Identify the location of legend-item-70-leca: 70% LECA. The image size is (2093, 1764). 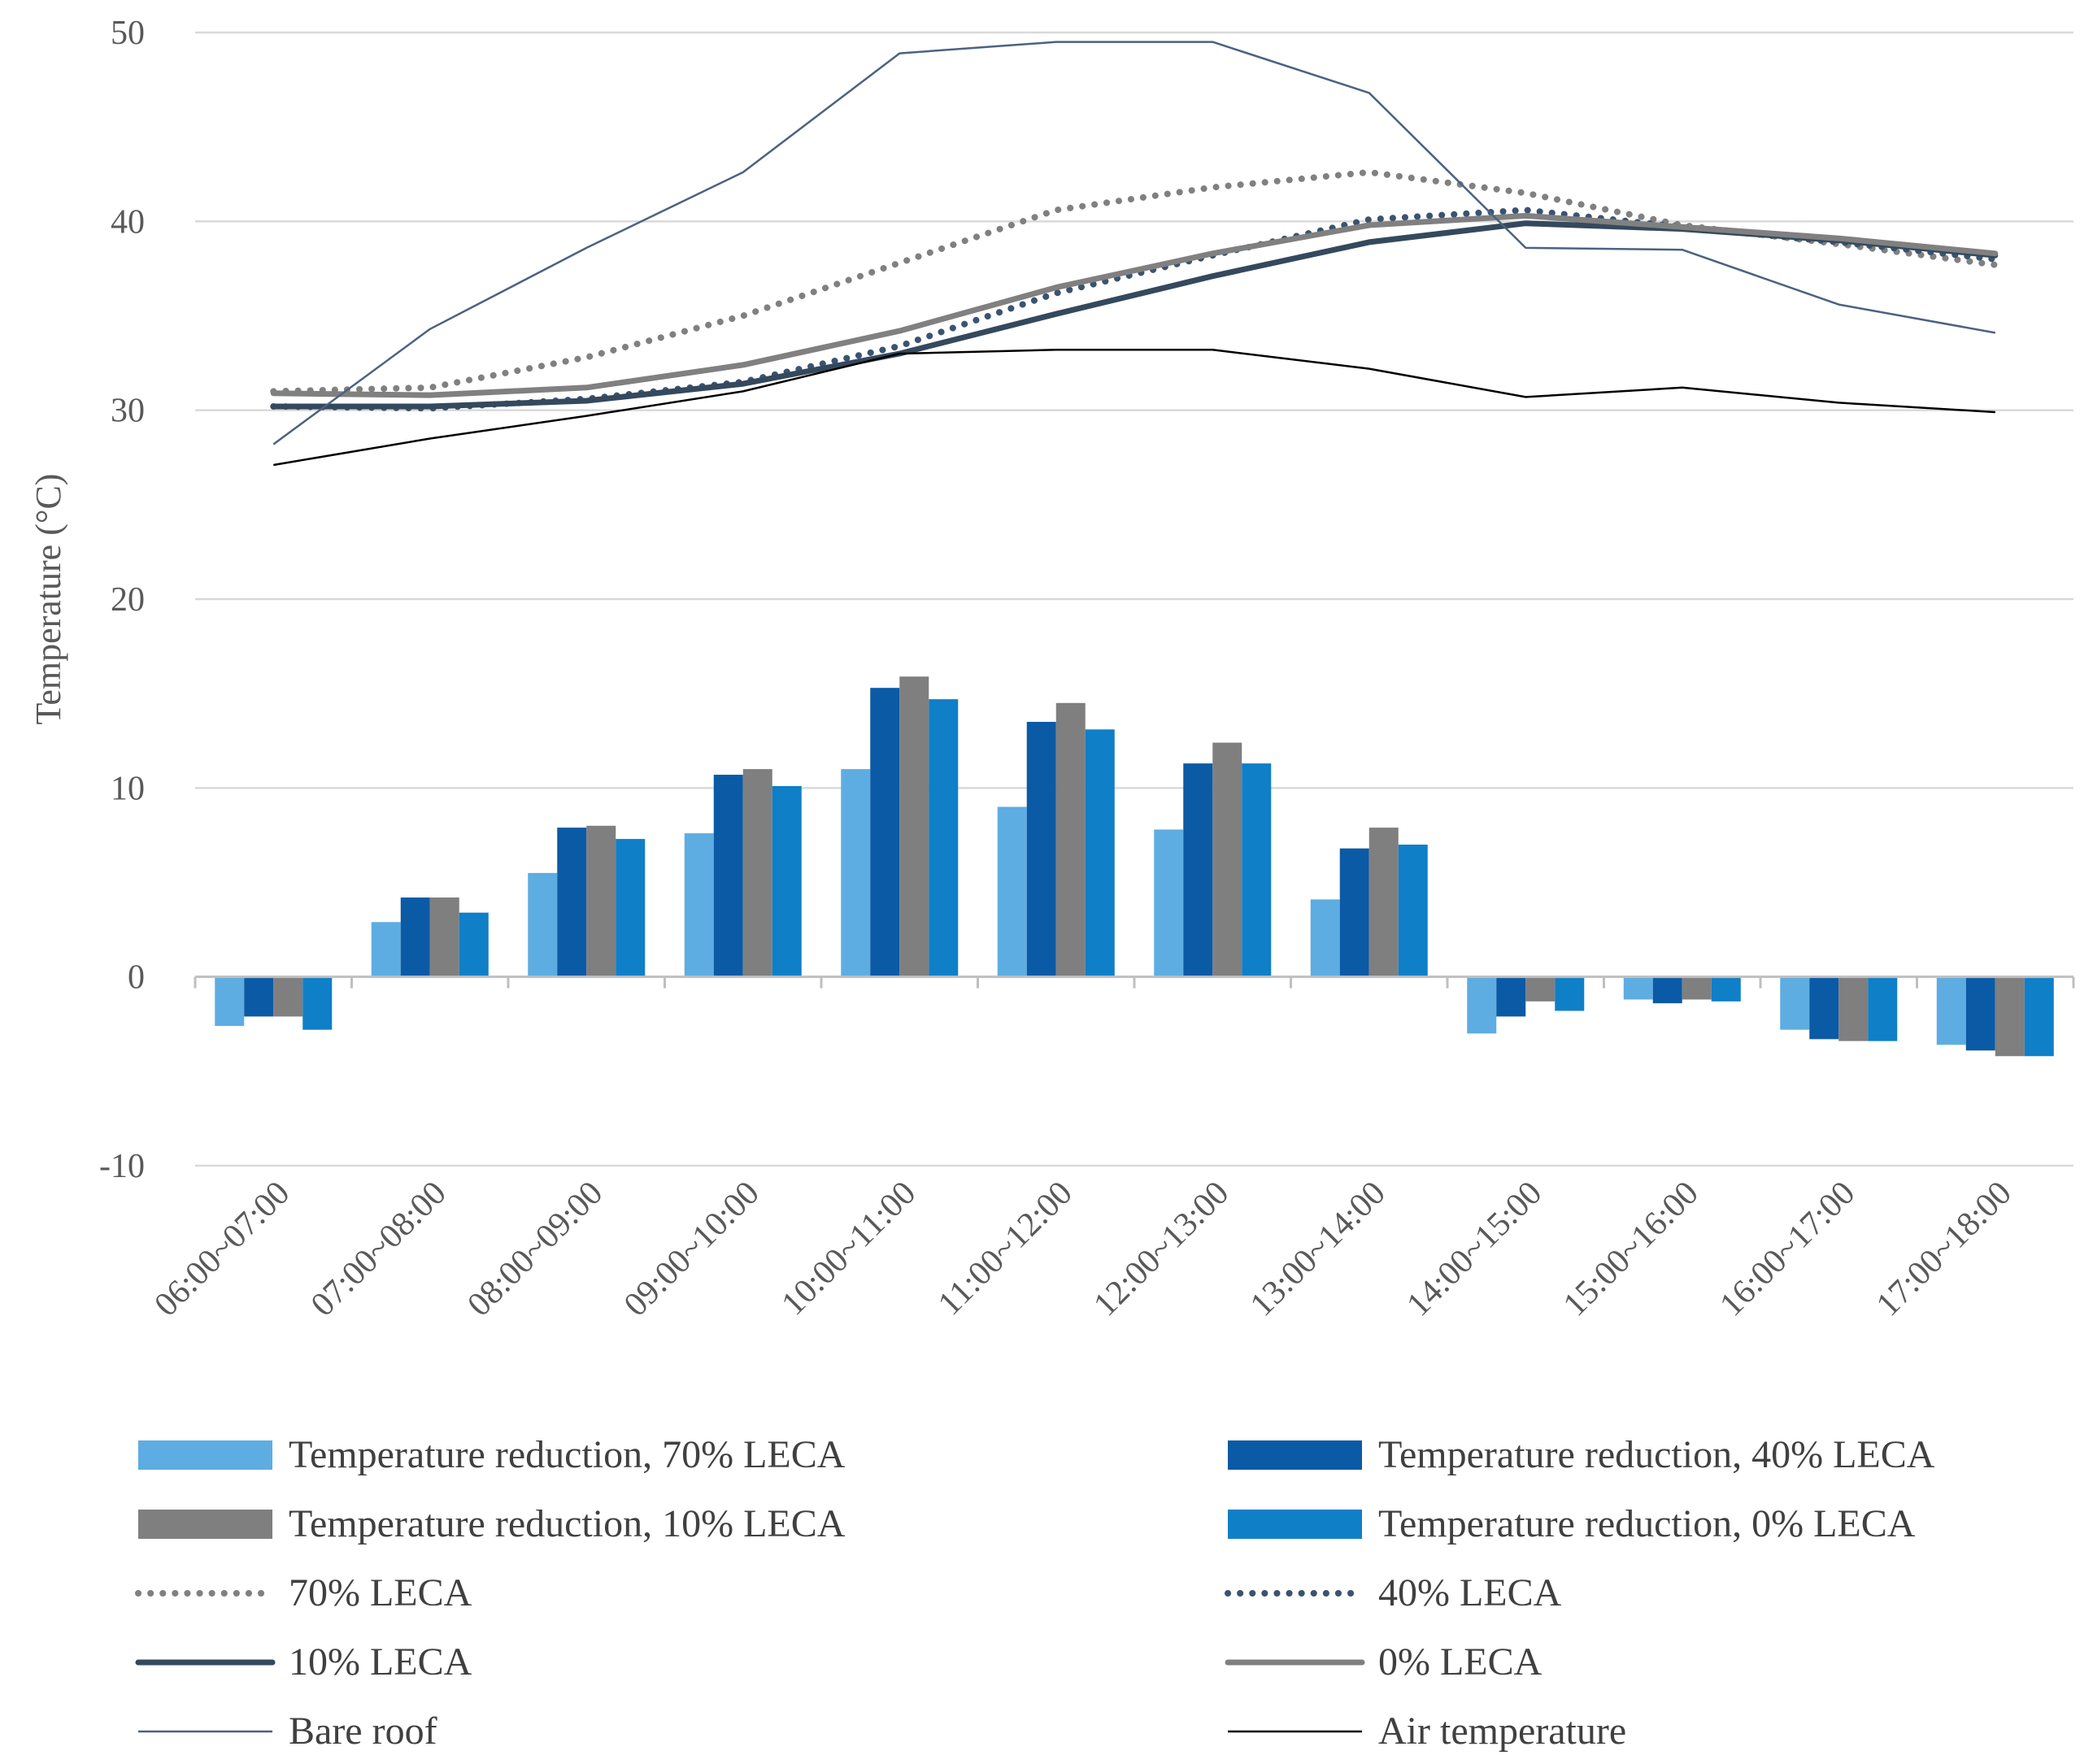
(303, 1592).